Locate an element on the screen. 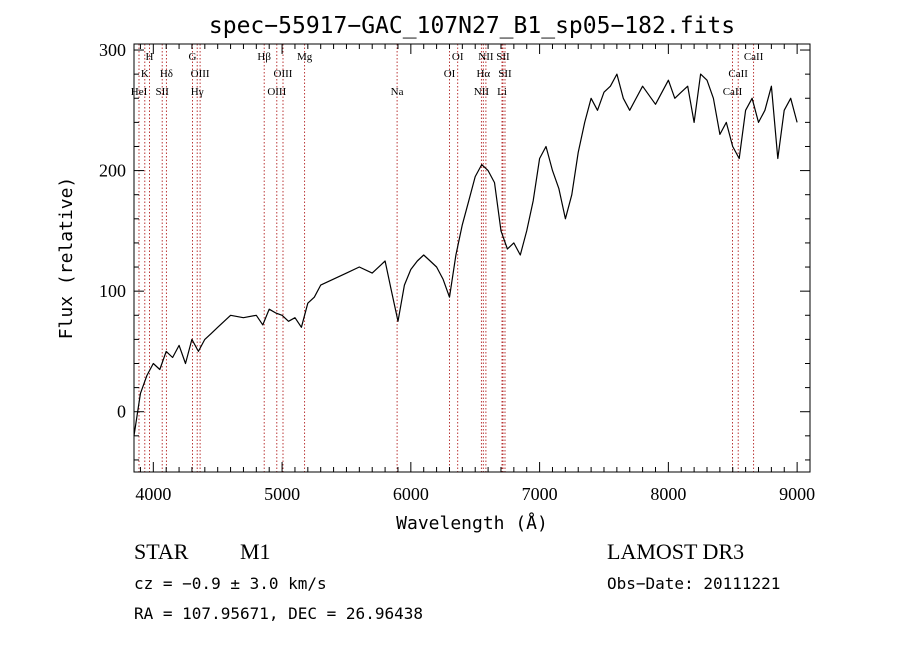 The image size is (900, 649). line-marker-label: Hβ is located at coordinates (264, 57).